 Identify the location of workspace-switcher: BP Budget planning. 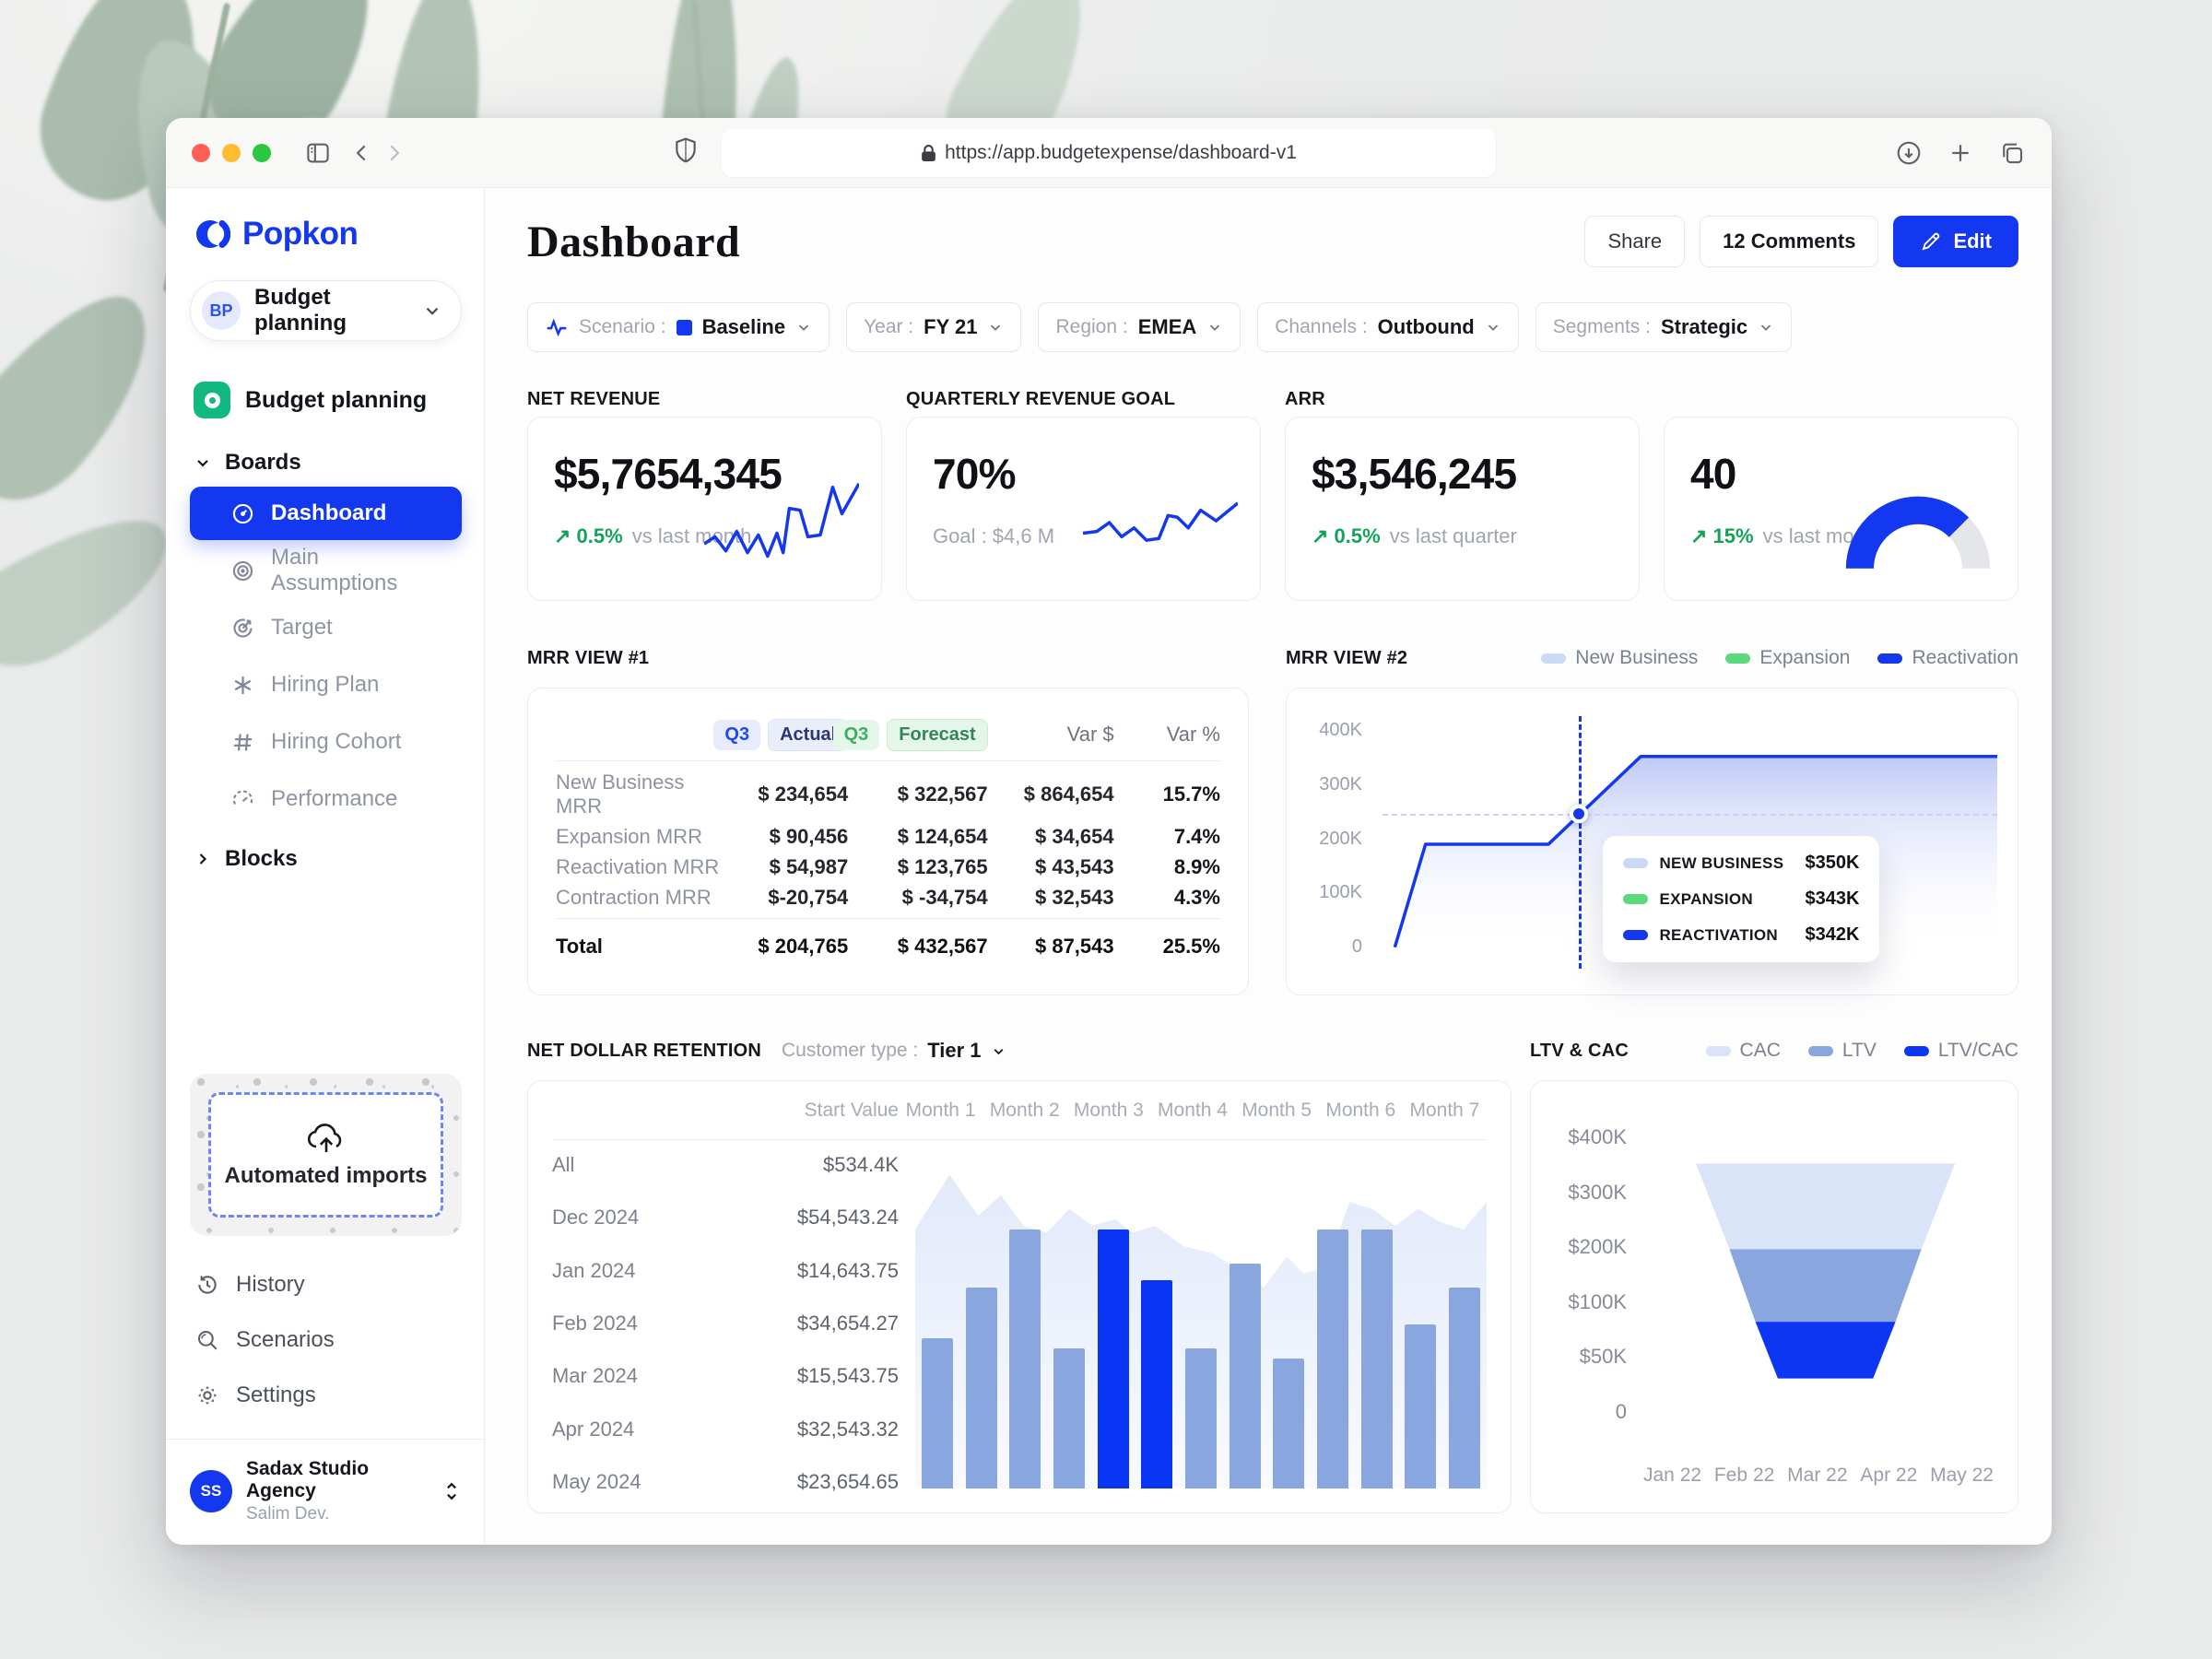
(326, 310).